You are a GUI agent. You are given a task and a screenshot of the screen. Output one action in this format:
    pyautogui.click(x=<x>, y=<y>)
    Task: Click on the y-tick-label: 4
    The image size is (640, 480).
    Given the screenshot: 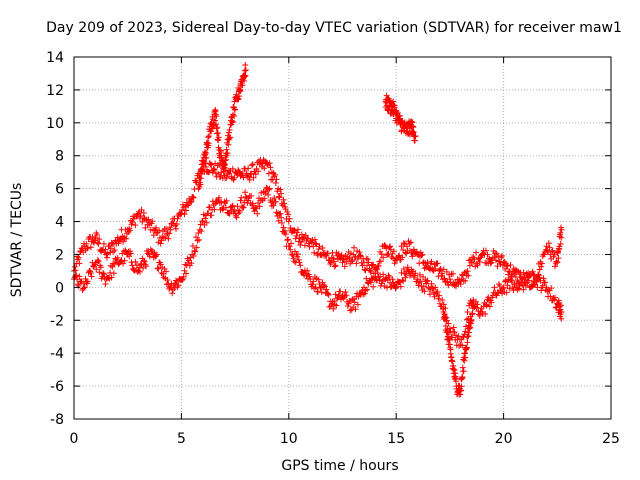 What is the action you would take?
    pyautogui.click(x=59, y=223)
    